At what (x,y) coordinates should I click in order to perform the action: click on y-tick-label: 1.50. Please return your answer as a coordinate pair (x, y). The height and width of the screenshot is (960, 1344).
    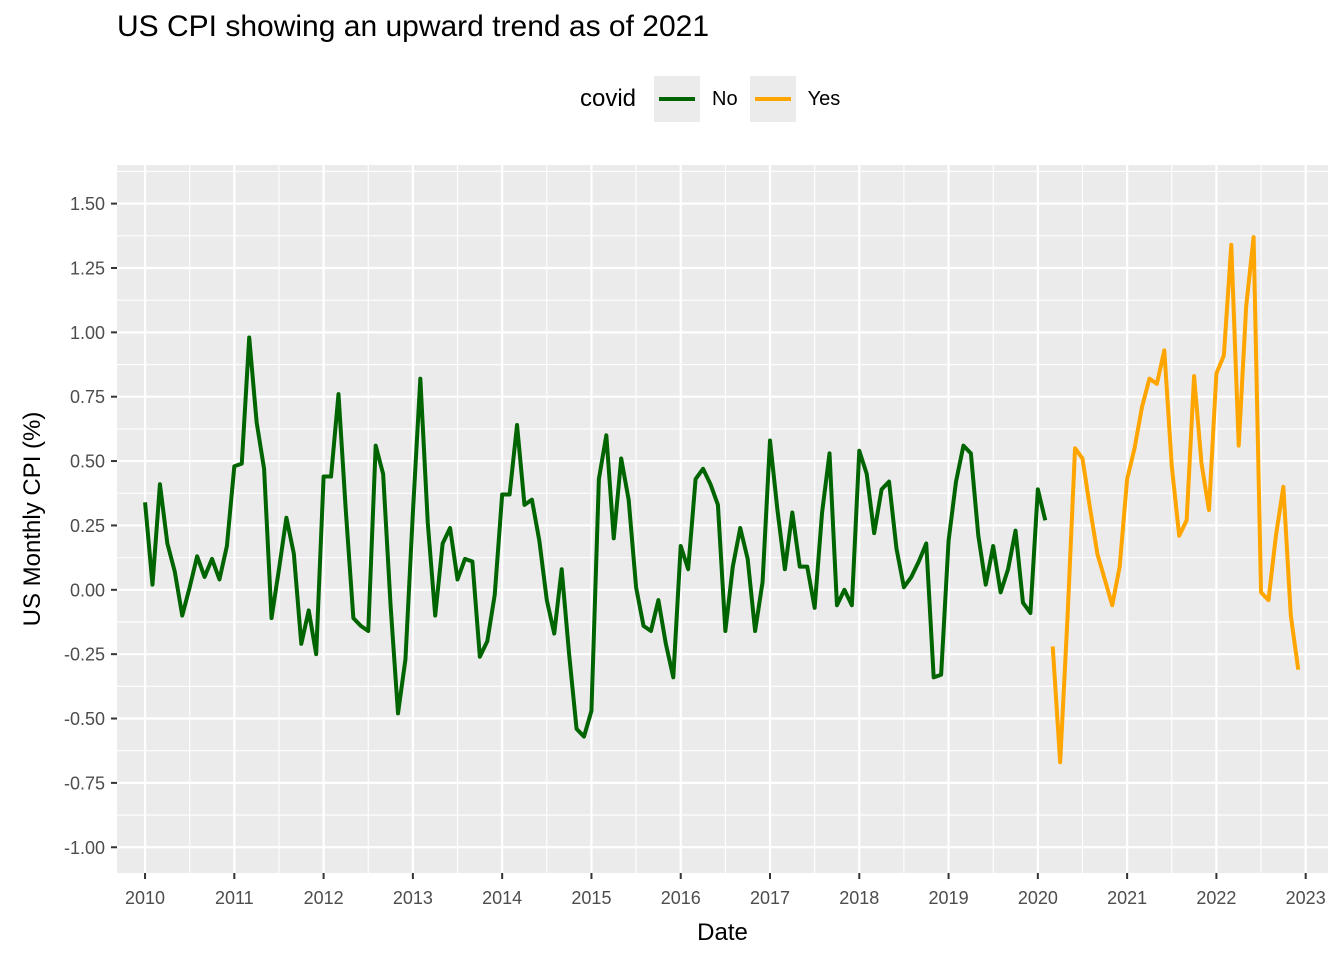
    Looking at the image, I should click on (87, 204).